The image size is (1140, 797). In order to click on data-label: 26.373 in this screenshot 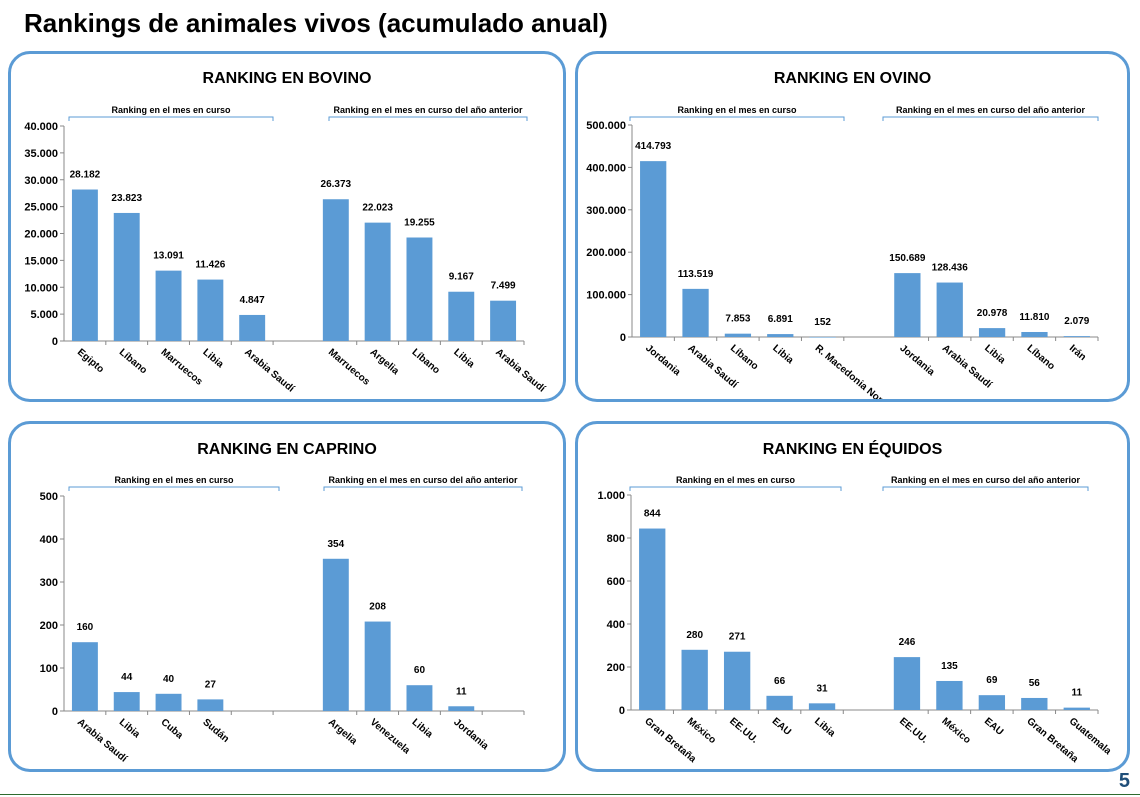, I will do `click(336, 184)`.